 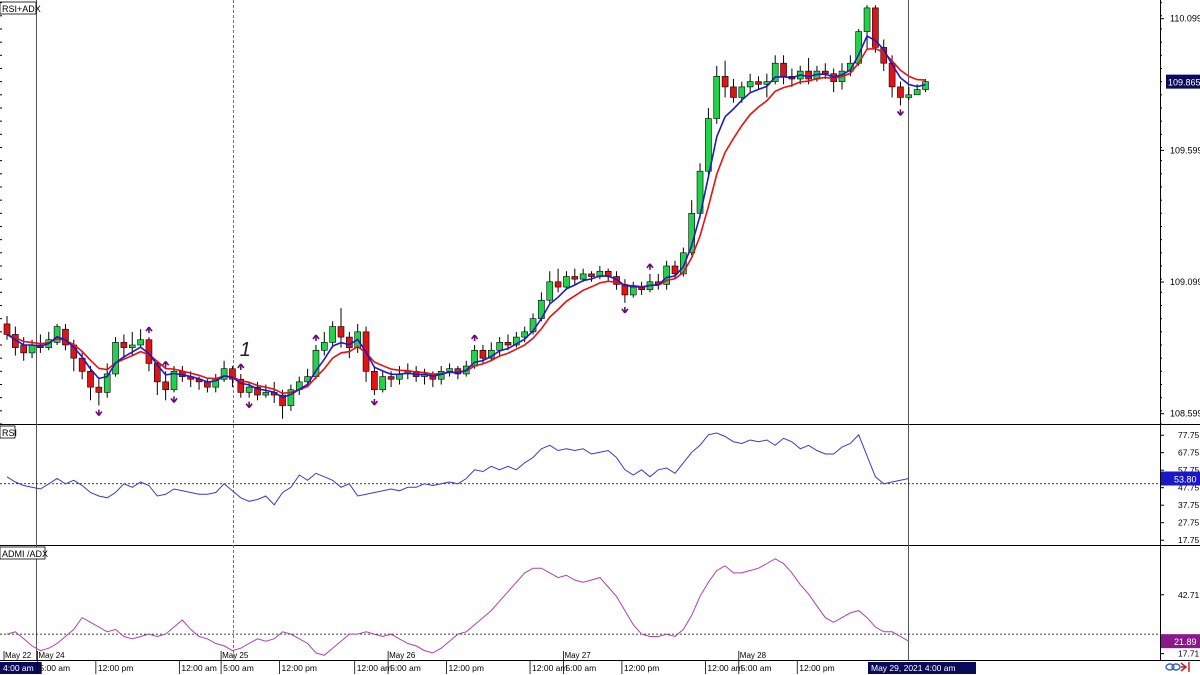 What do you see at coordinates (753, 655) in the screenshot?
I see `date-label: May 28` at bounding box center [753, 655].